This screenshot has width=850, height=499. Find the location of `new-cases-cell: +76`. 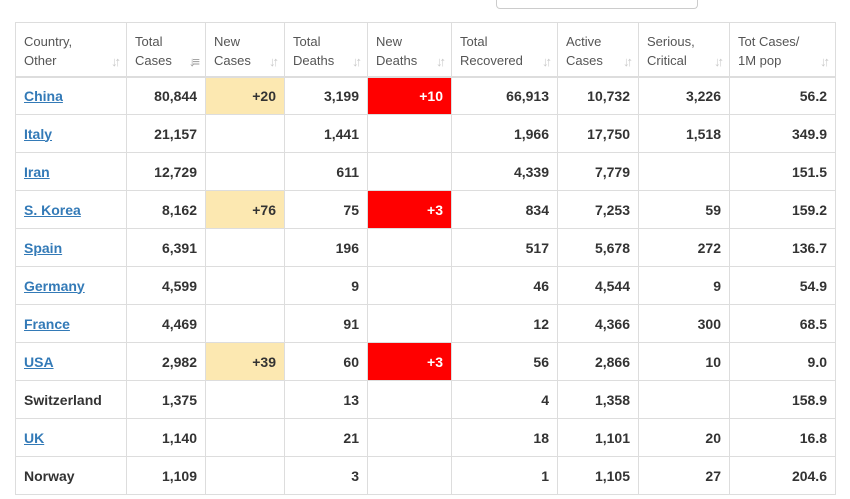

new-cases-cell: +76 is located at coordinates (245, 209).